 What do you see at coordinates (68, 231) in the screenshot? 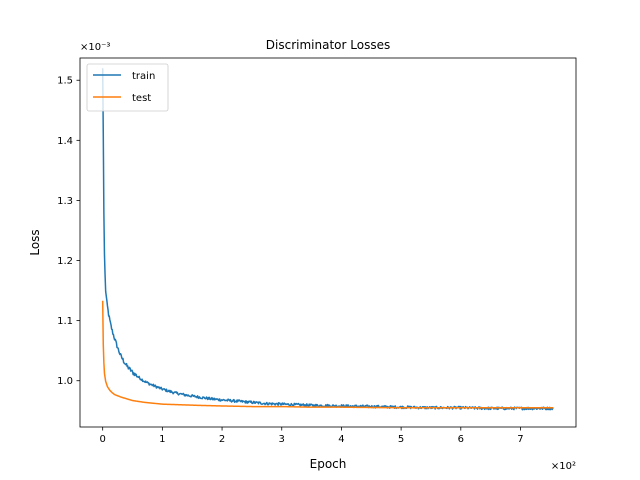
I see `y-axis-ticks: 1.0 1.1 1.2 1.3 1.4 1.5` at bounding box center [68, 231].